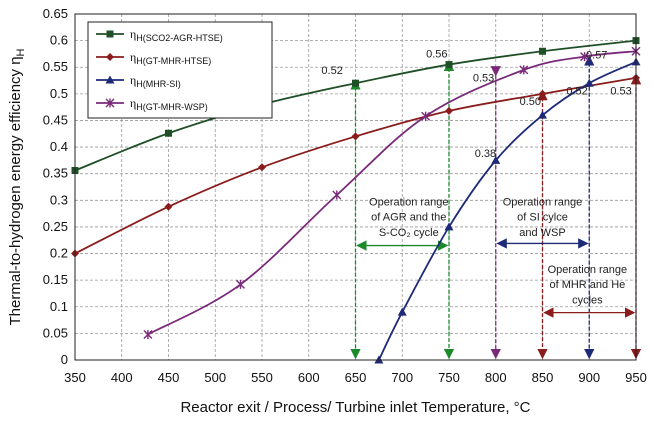  What do you see at coordinates (449, 377) in the screenshot?
I see `x-tick-label: 750` at bounding box center [449, 377].